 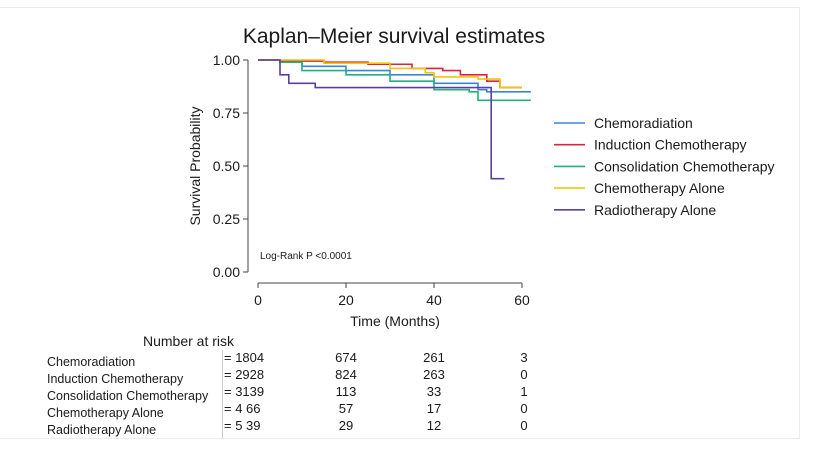 I want to click on risk-value: 12, so click(x=434, y=425).